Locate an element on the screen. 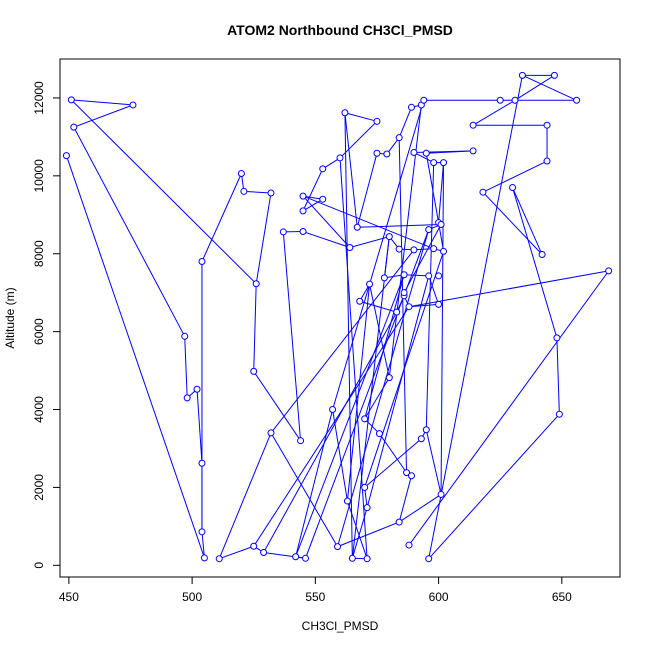  x-axis: 450 500 550 600 650 is located at coordinates (315, 590).